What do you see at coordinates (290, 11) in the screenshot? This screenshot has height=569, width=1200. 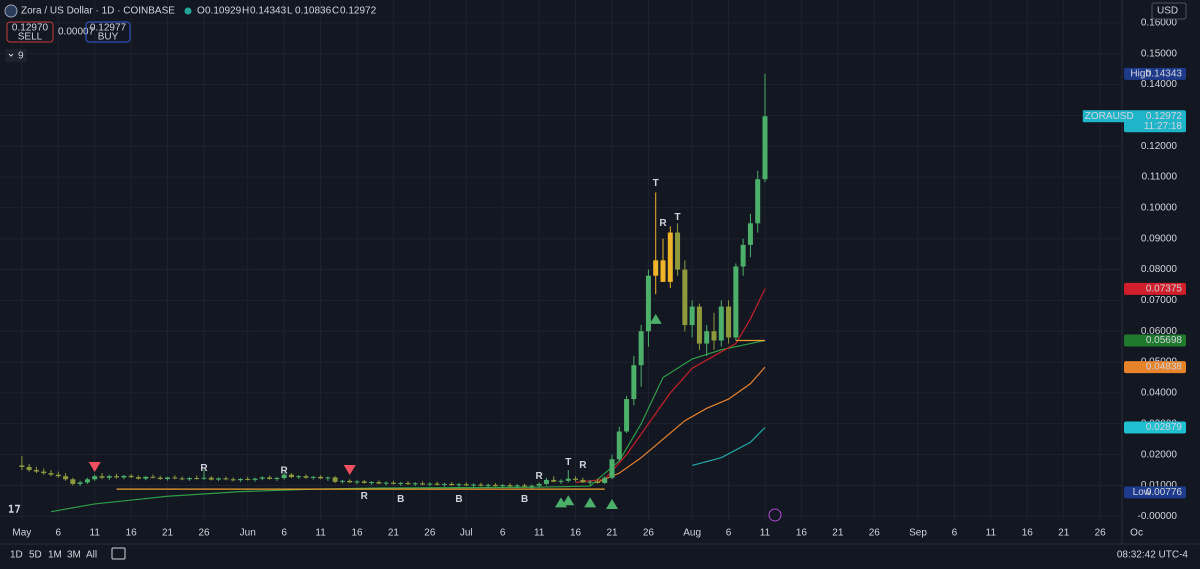 I see `ohlc-label: L` at bounding box center [290, 11].